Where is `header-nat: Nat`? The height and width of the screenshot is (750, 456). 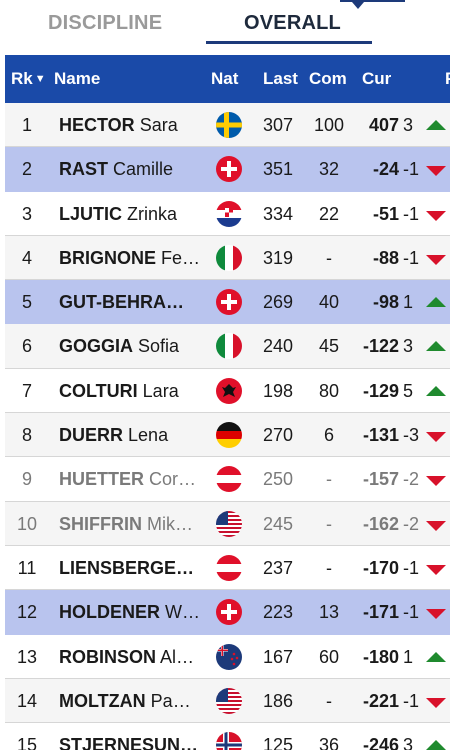 header-nat: Nat is located at coordinates (225, 78).